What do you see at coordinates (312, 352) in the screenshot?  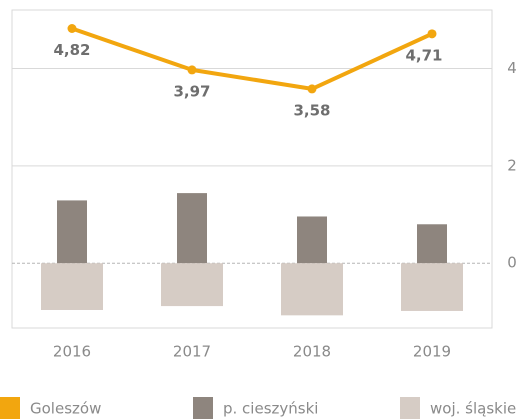 I see `x-tick-label: 2018` at bounding box center [312, 352].